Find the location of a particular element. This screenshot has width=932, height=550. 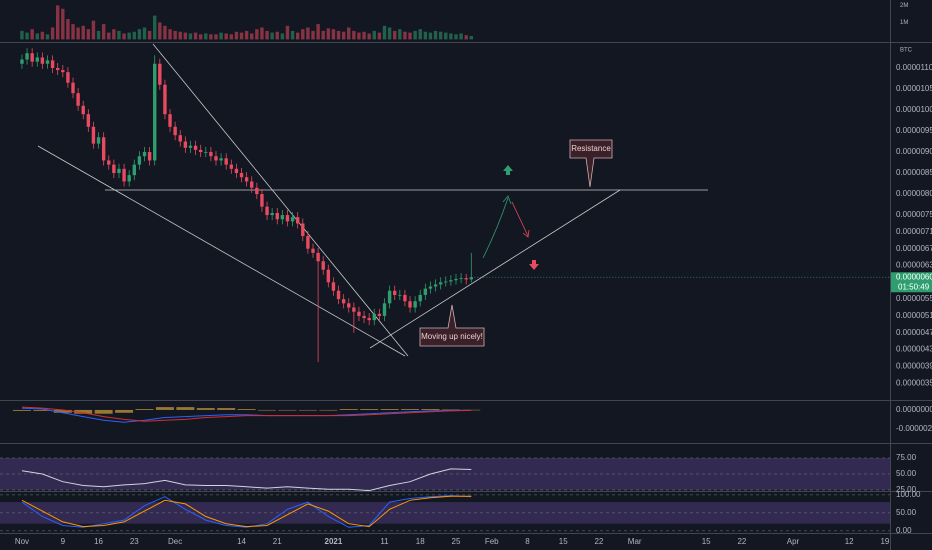

volume-tick-label: 2M is located at coordinates (904, 6).